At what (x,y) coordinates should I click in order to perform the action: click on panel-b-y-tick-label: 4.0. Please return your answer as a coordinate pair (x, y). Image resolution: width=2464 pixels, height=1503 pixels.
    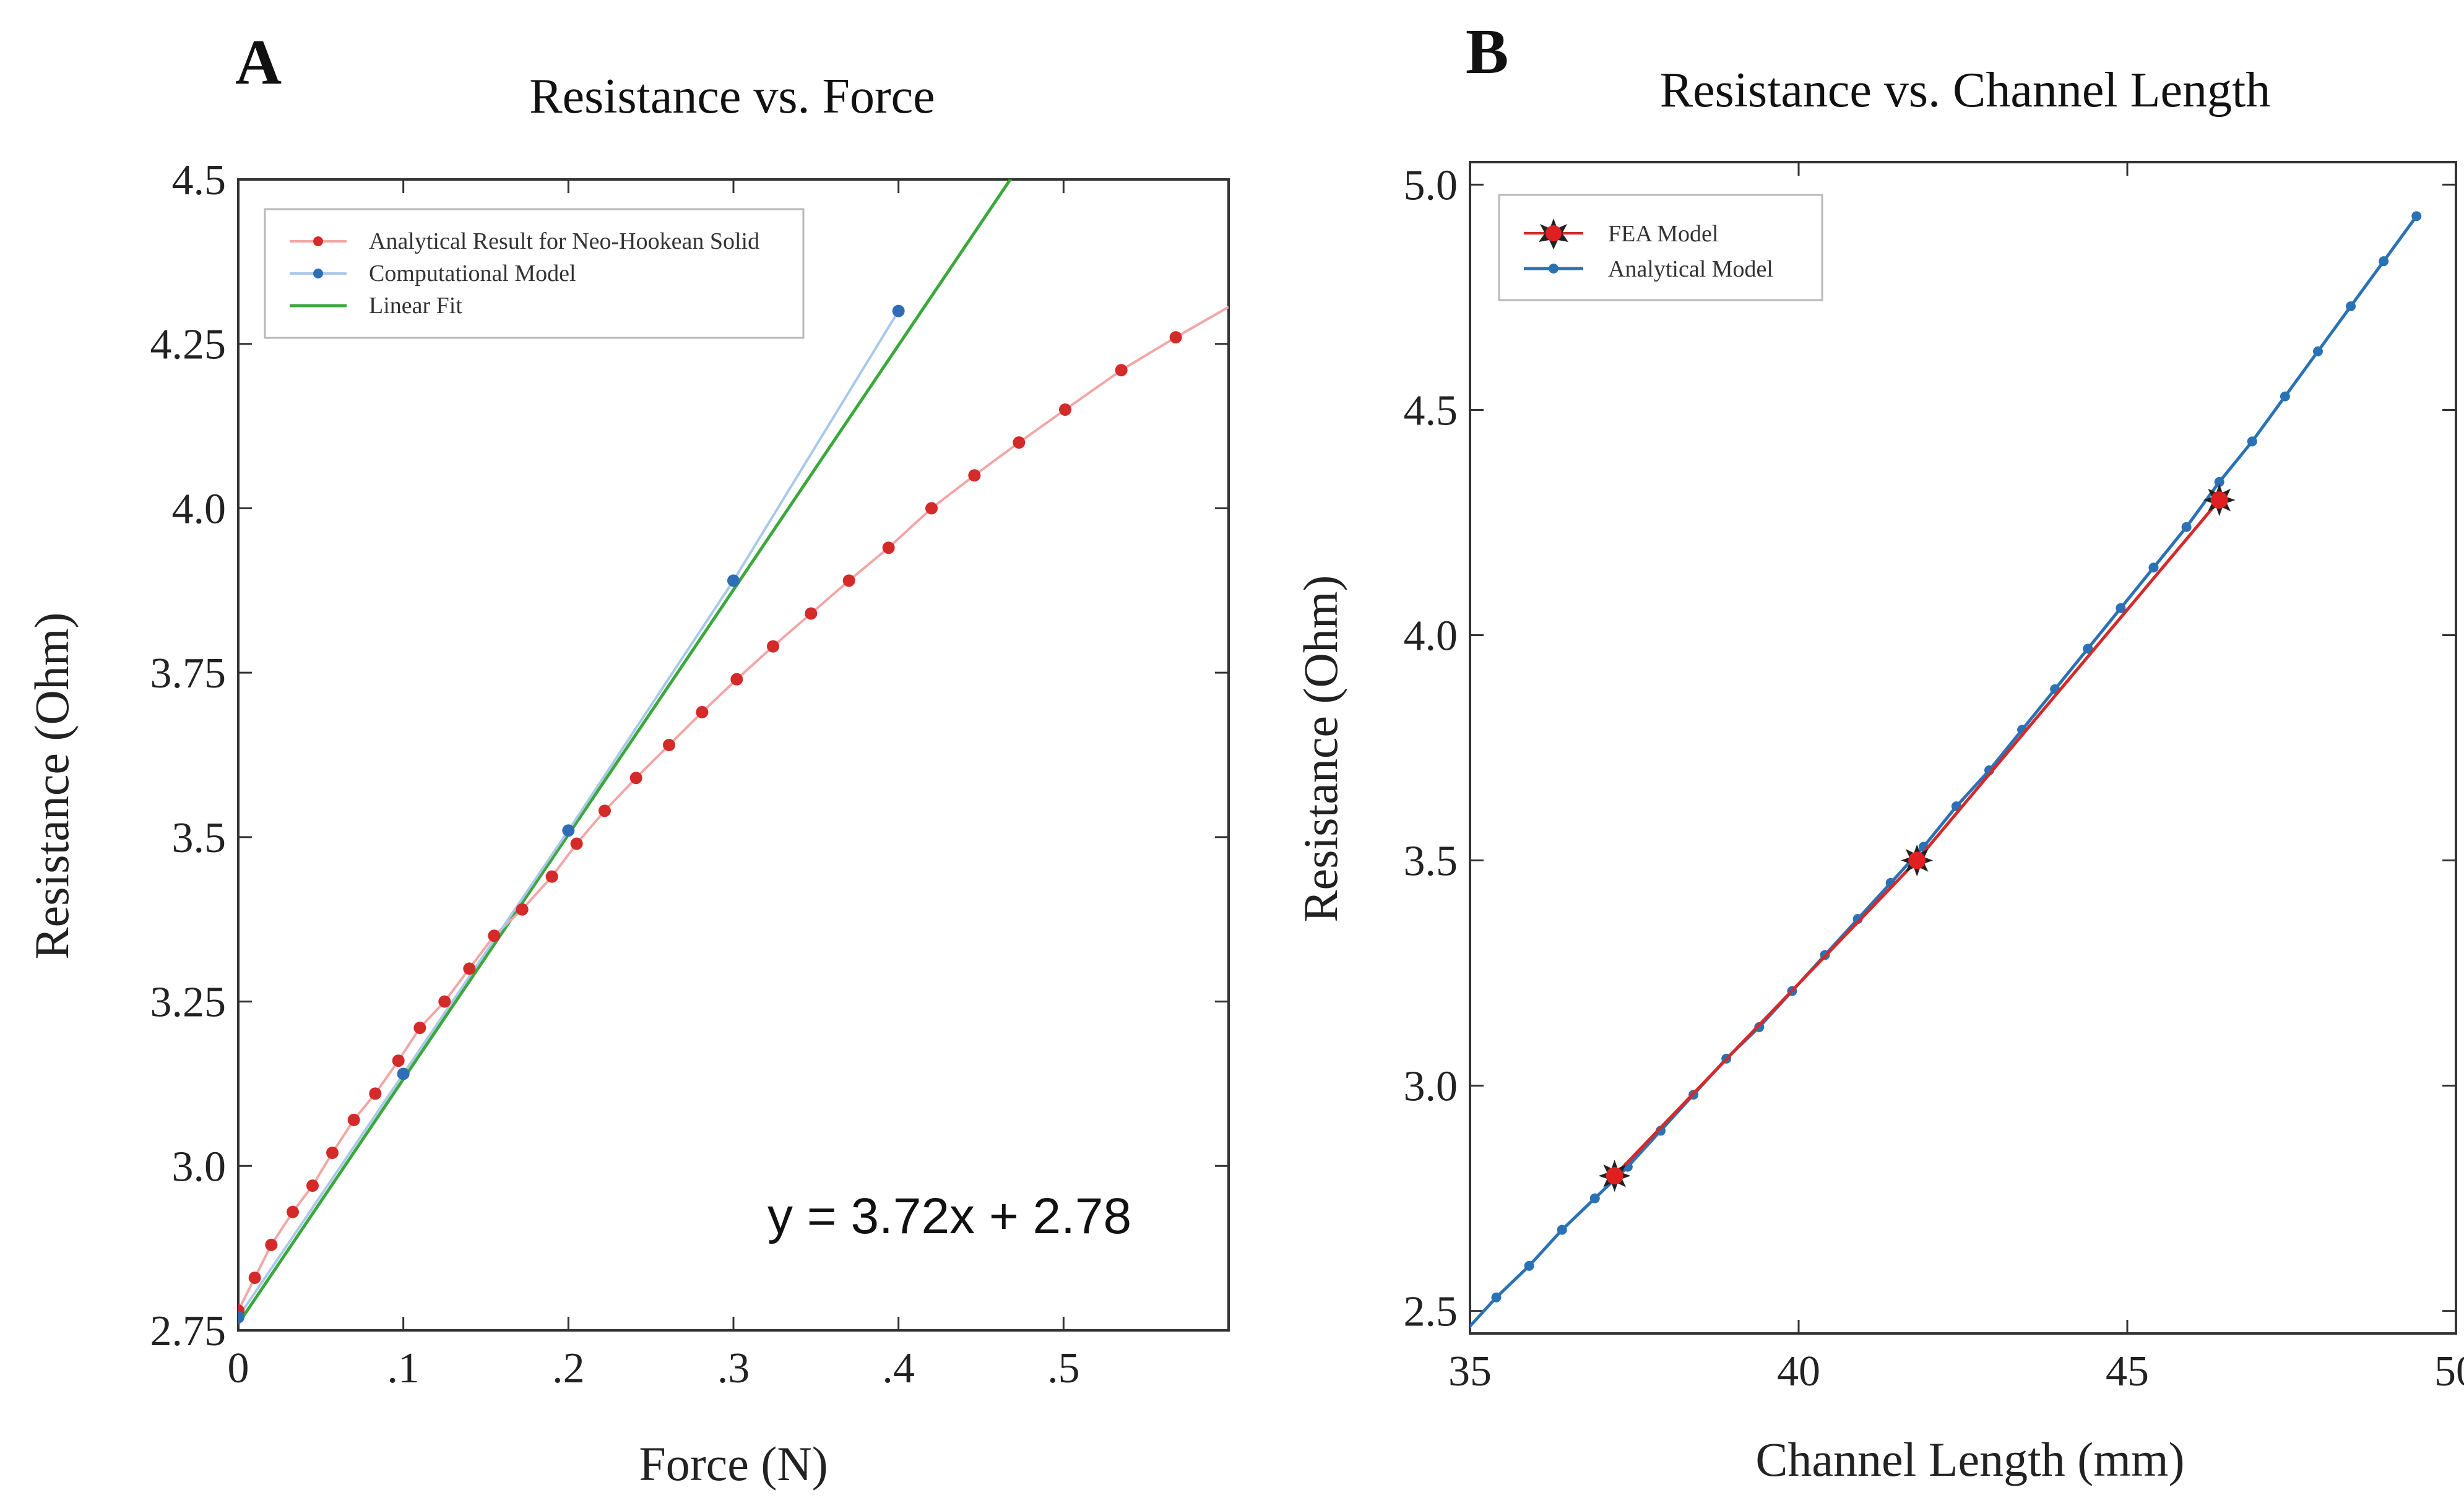
    Looking at the image, I should click on (1431, 636).